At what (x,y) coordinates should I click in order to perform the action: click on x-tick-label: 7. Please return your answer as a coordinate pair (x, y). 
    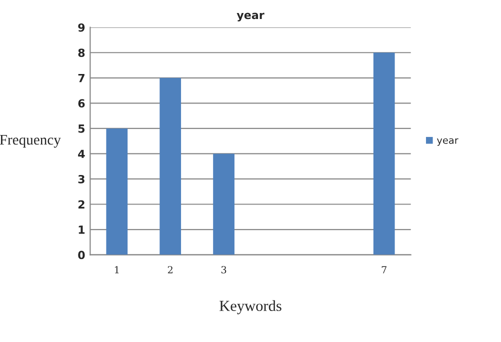
    Looking at the image, I should click on (384, 270).